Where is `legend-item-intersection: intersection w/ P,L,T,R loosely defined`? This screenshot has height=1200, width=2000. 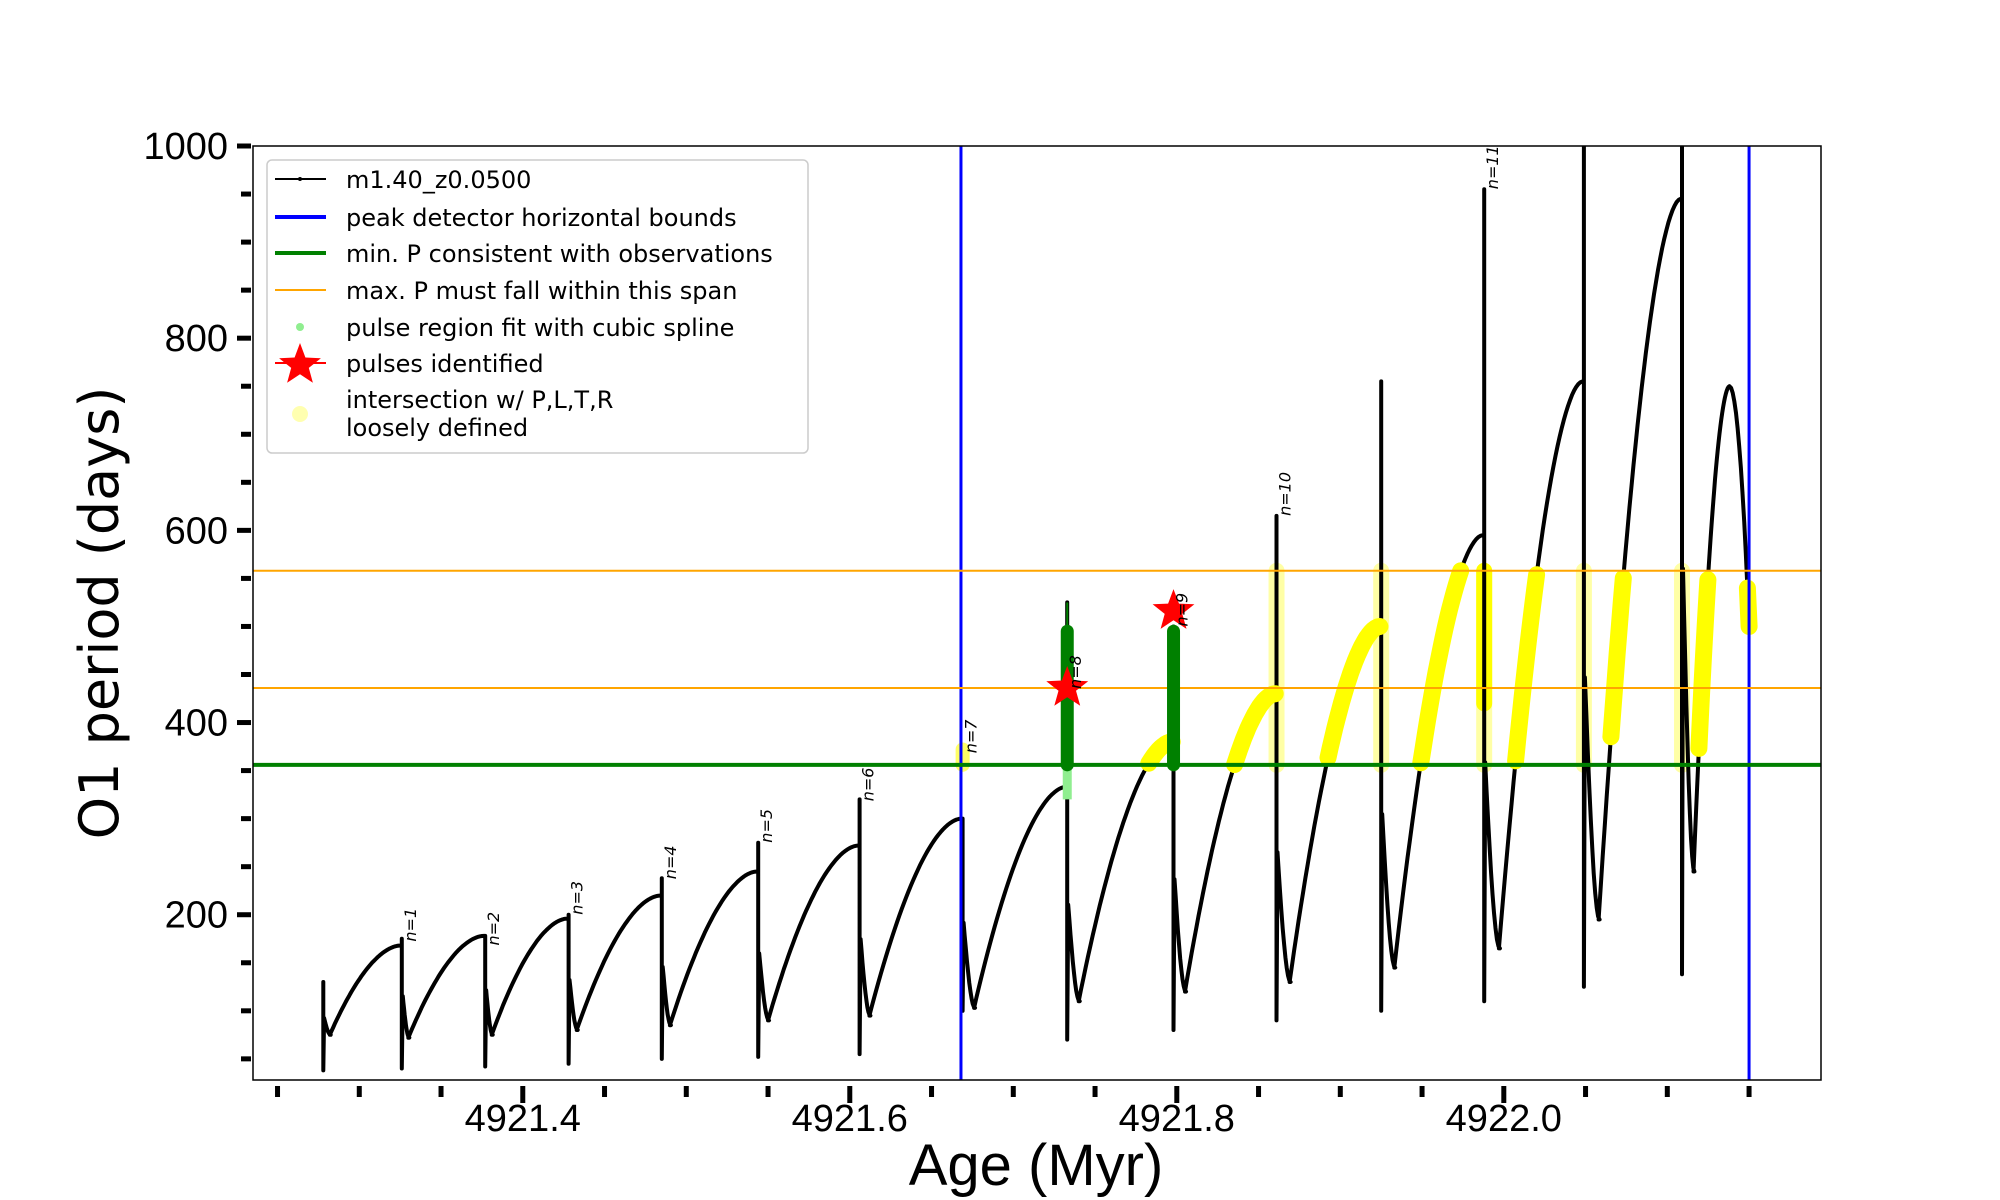
legend-item-intersection: intersection w/ P,L,T,R loosely defined is located at coordinates (452, 414).